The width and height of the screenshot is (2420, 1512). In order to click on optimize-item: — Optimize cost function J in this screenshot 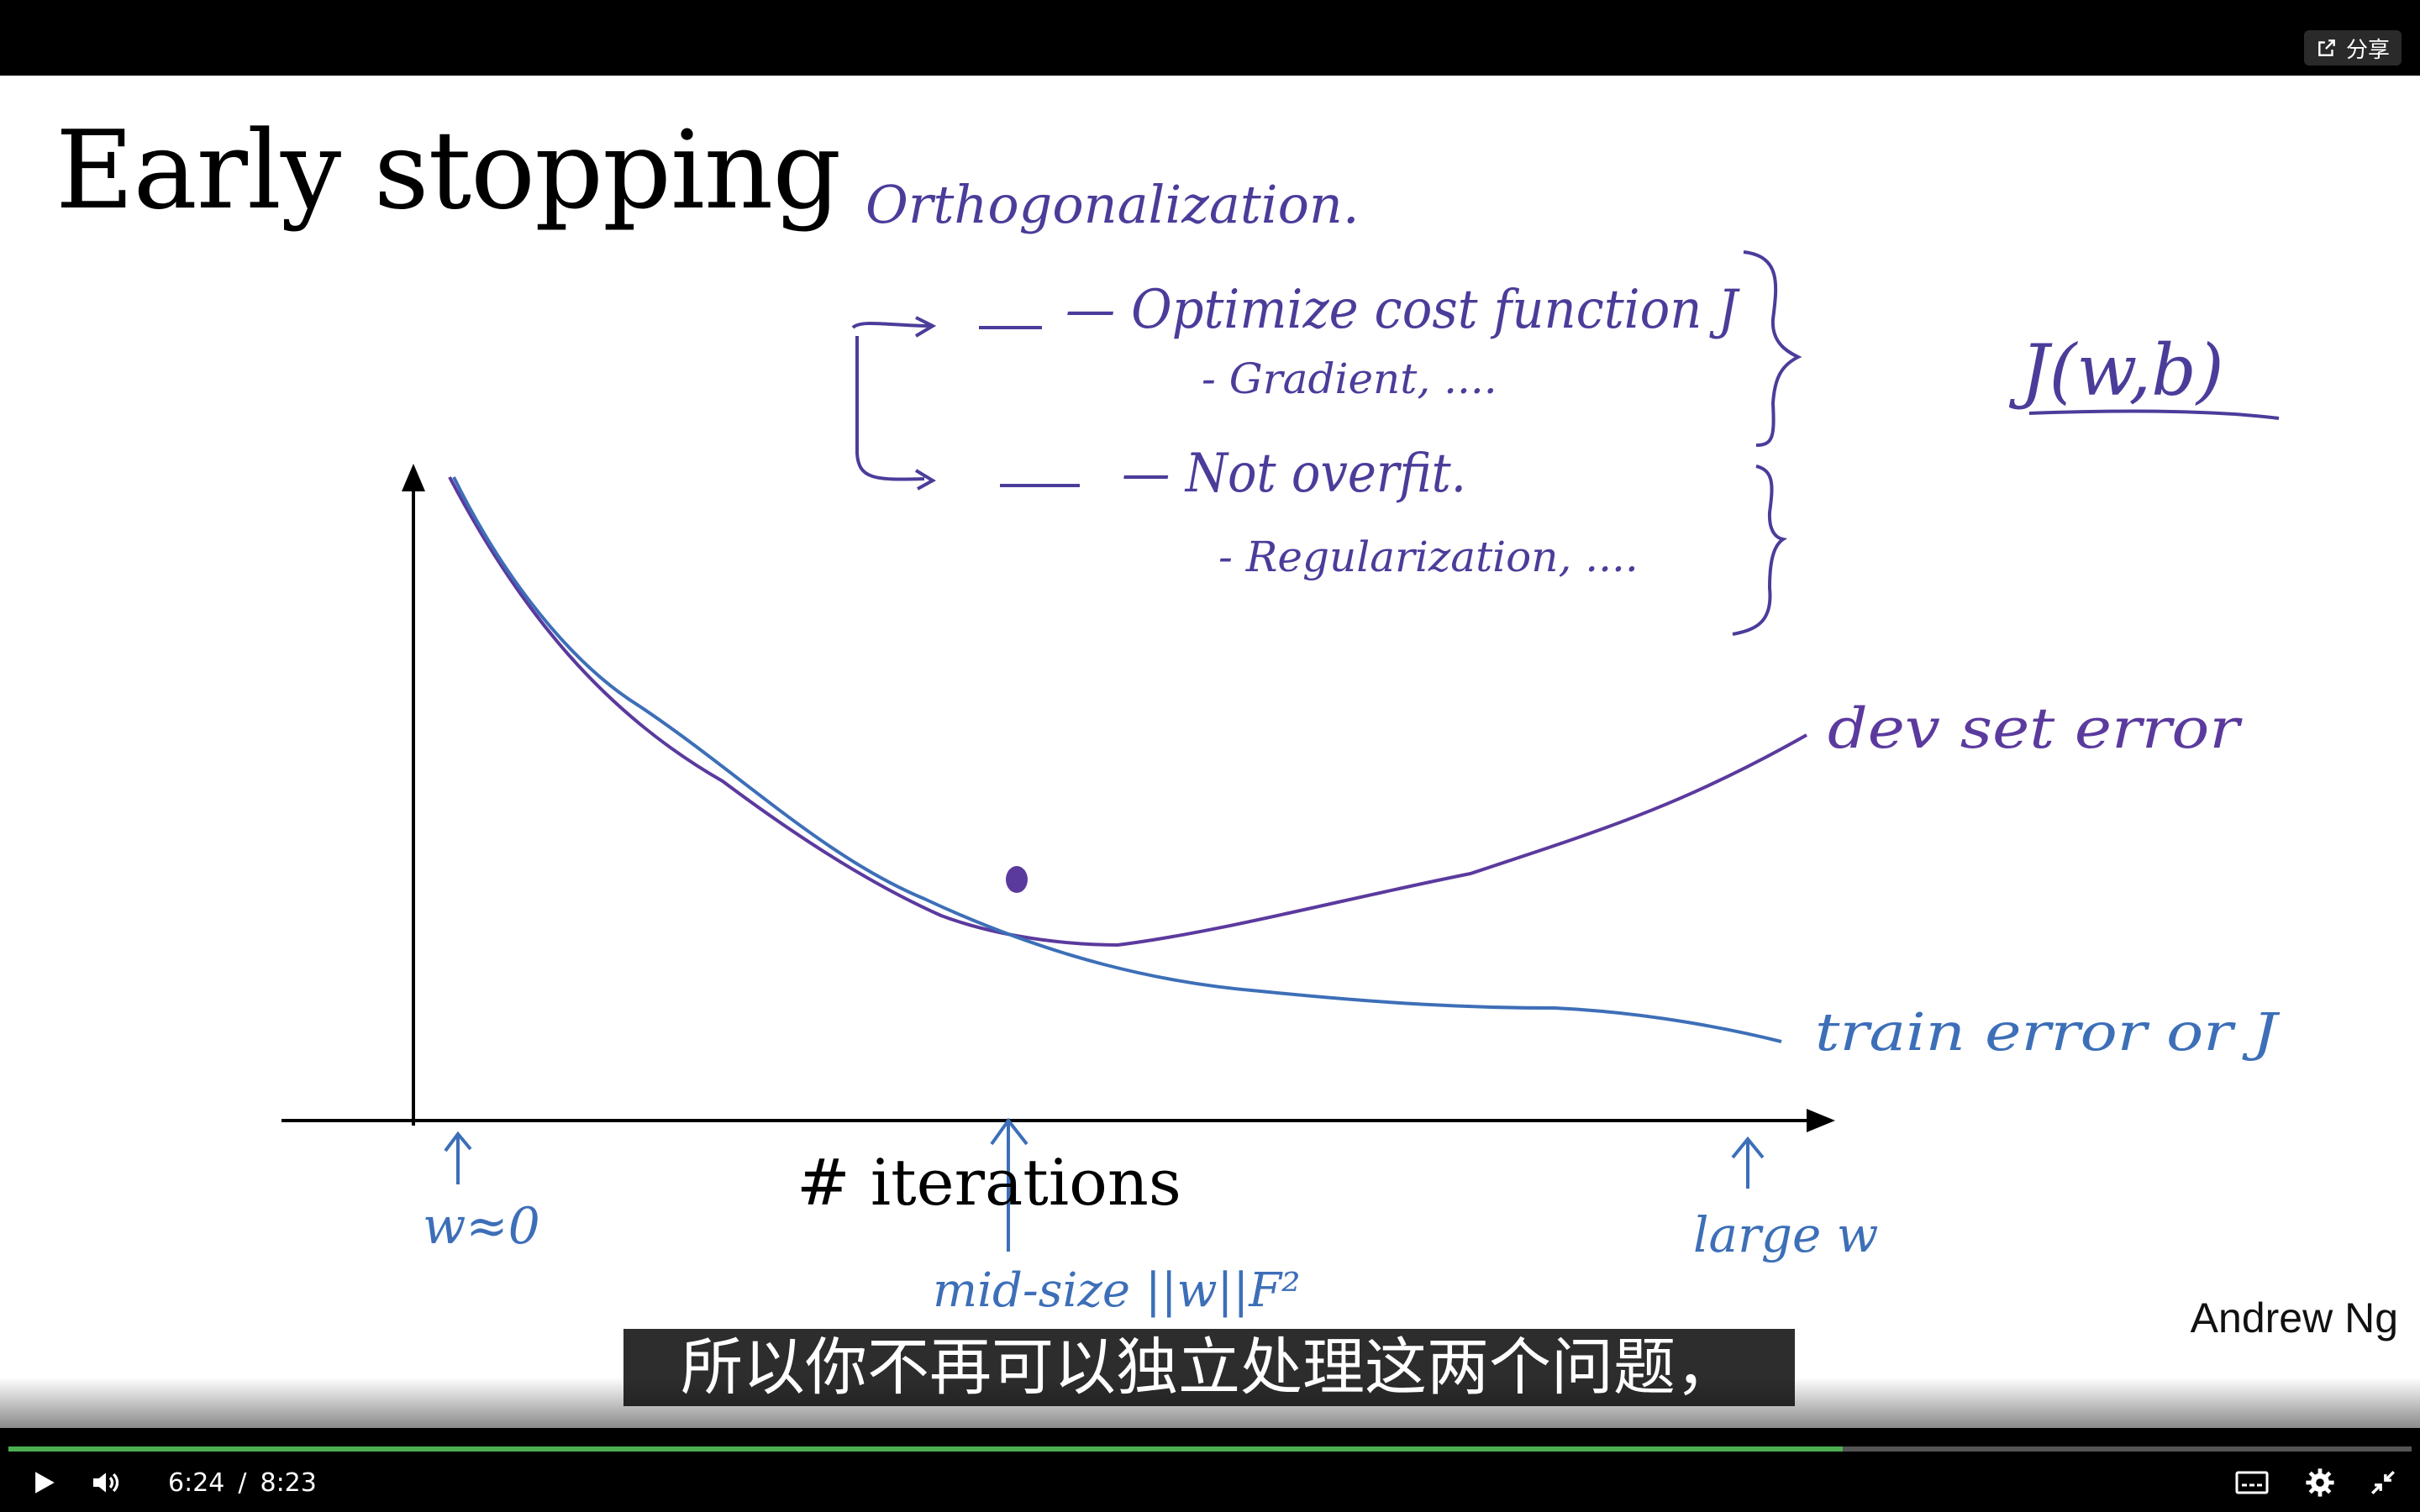, I will do `click(1403, 310)`.